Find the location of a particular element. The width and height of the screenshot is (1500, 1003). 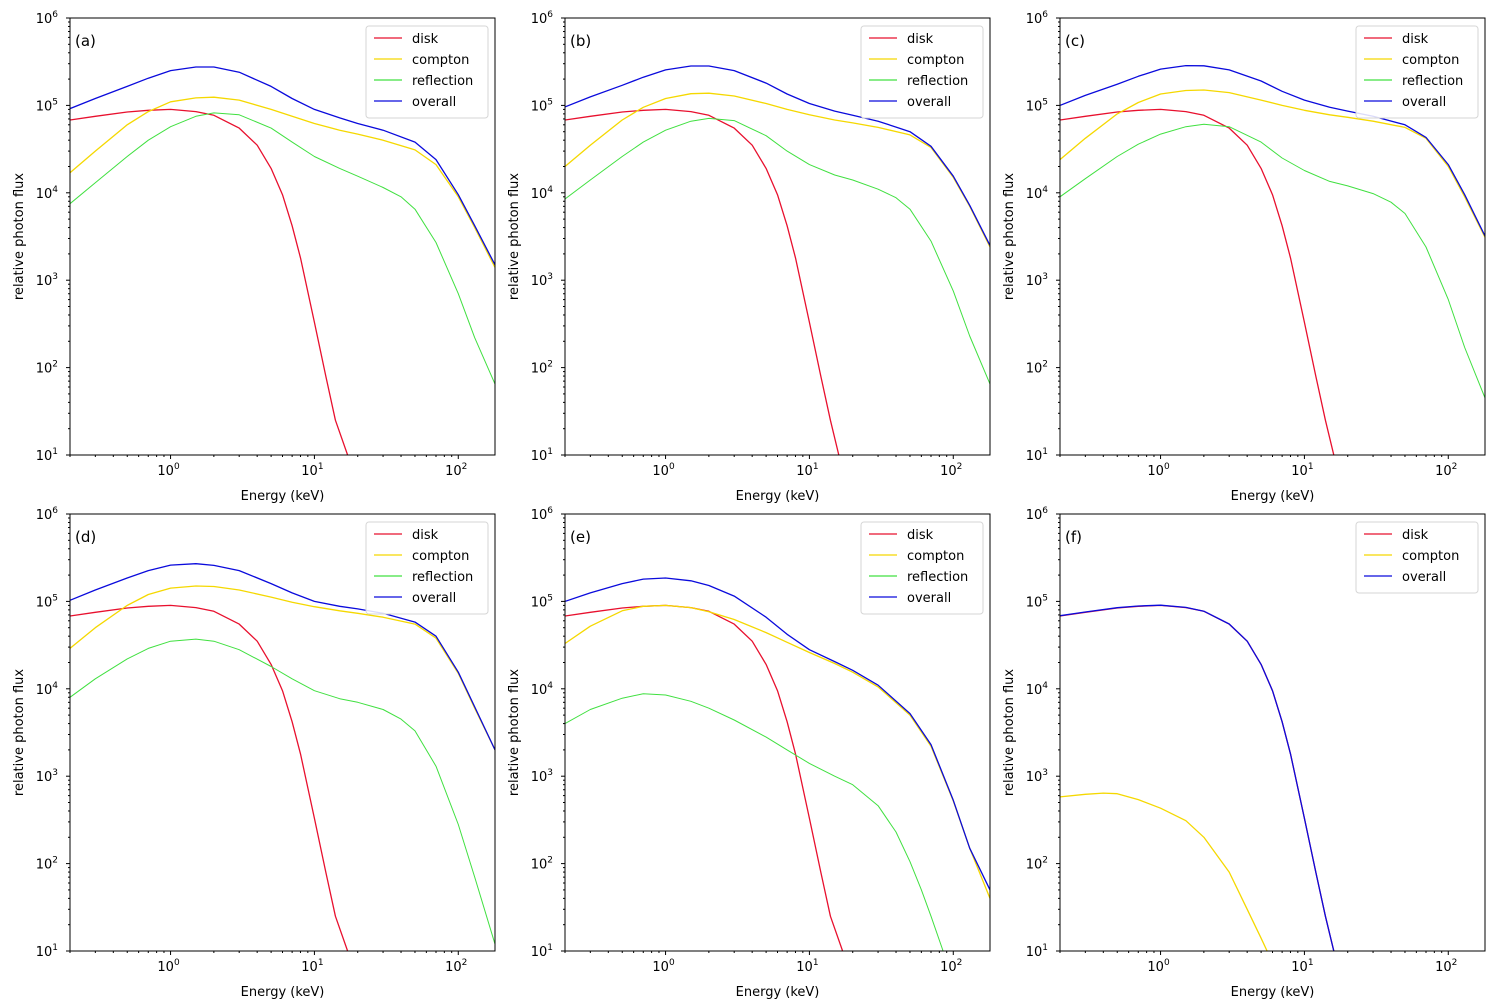

panel-label: (a) is located at coordinates (85, 41).